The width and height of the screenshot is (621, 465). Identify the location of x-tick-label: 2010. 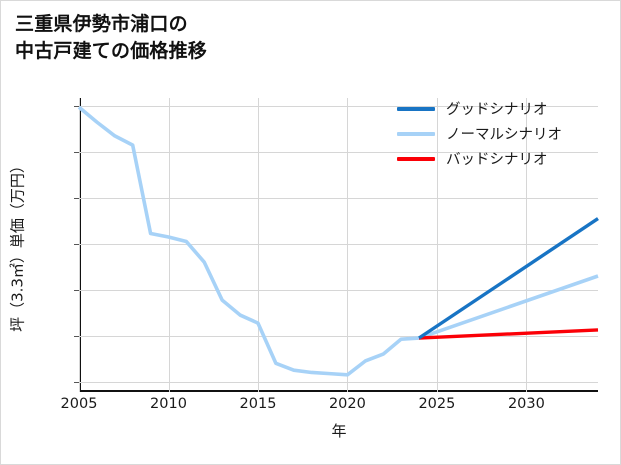
(168, 404).